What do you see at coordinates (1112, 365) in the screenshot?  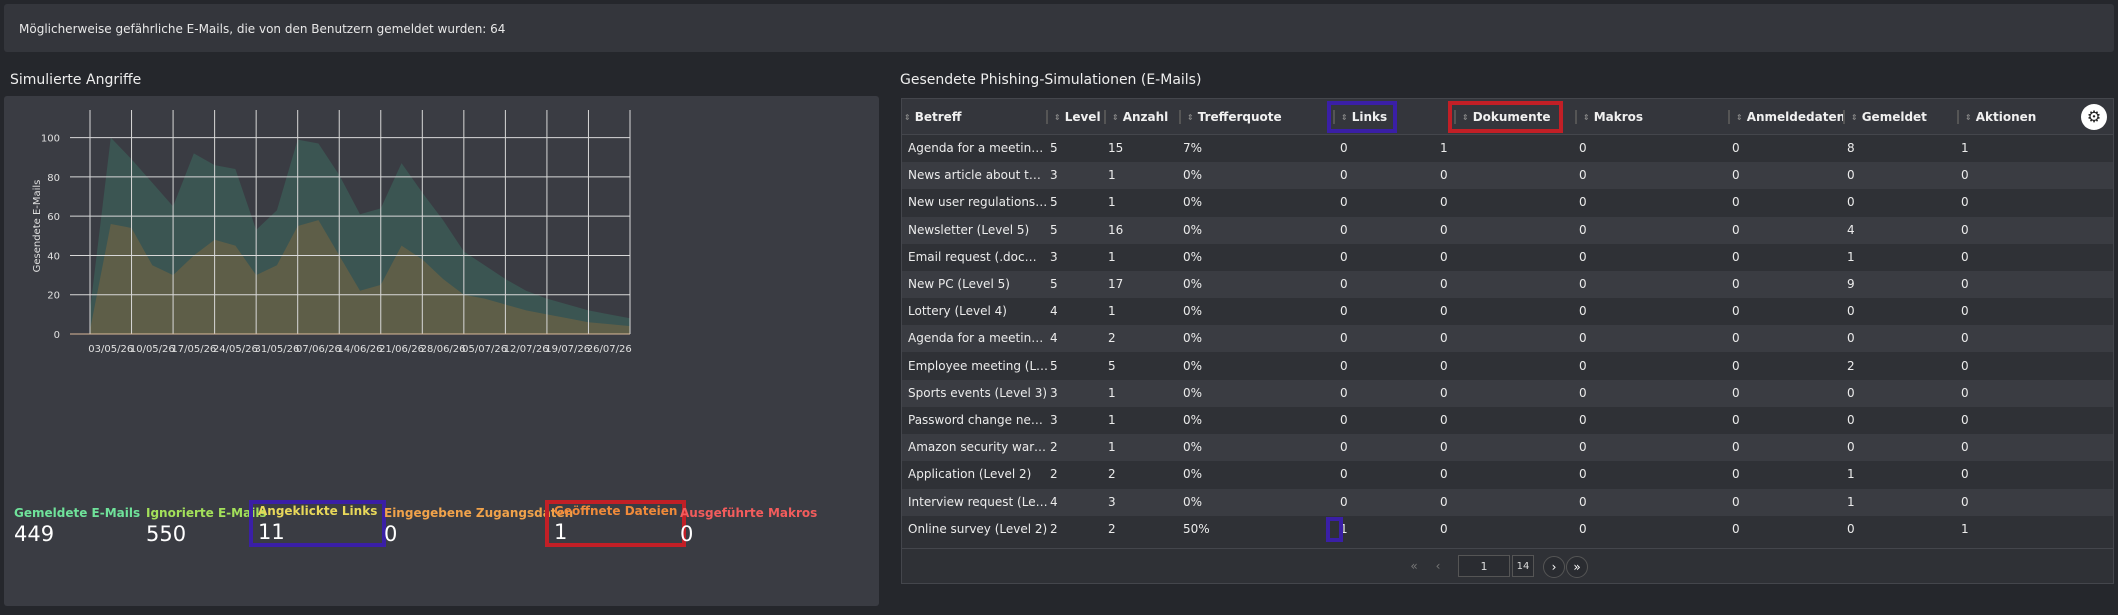 I see `cell-anzahl: 5` at bounding box center [1112, 365].